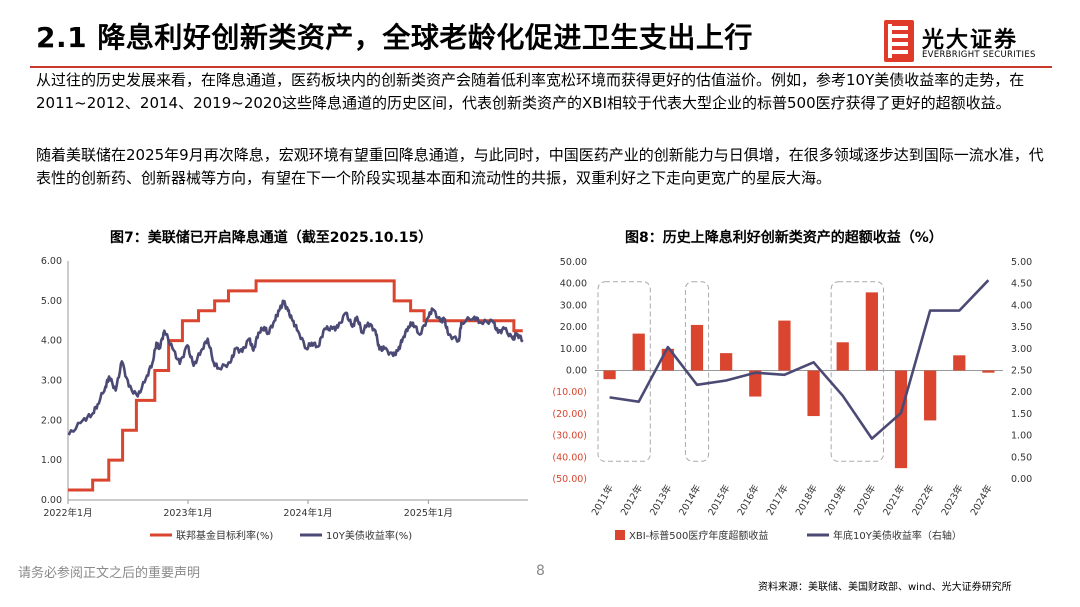 The image size is (1080, 607). Describe the element at coordinates (970, 40) in the screenshot. I see `logo-text-cn: 光大证券` at that location.